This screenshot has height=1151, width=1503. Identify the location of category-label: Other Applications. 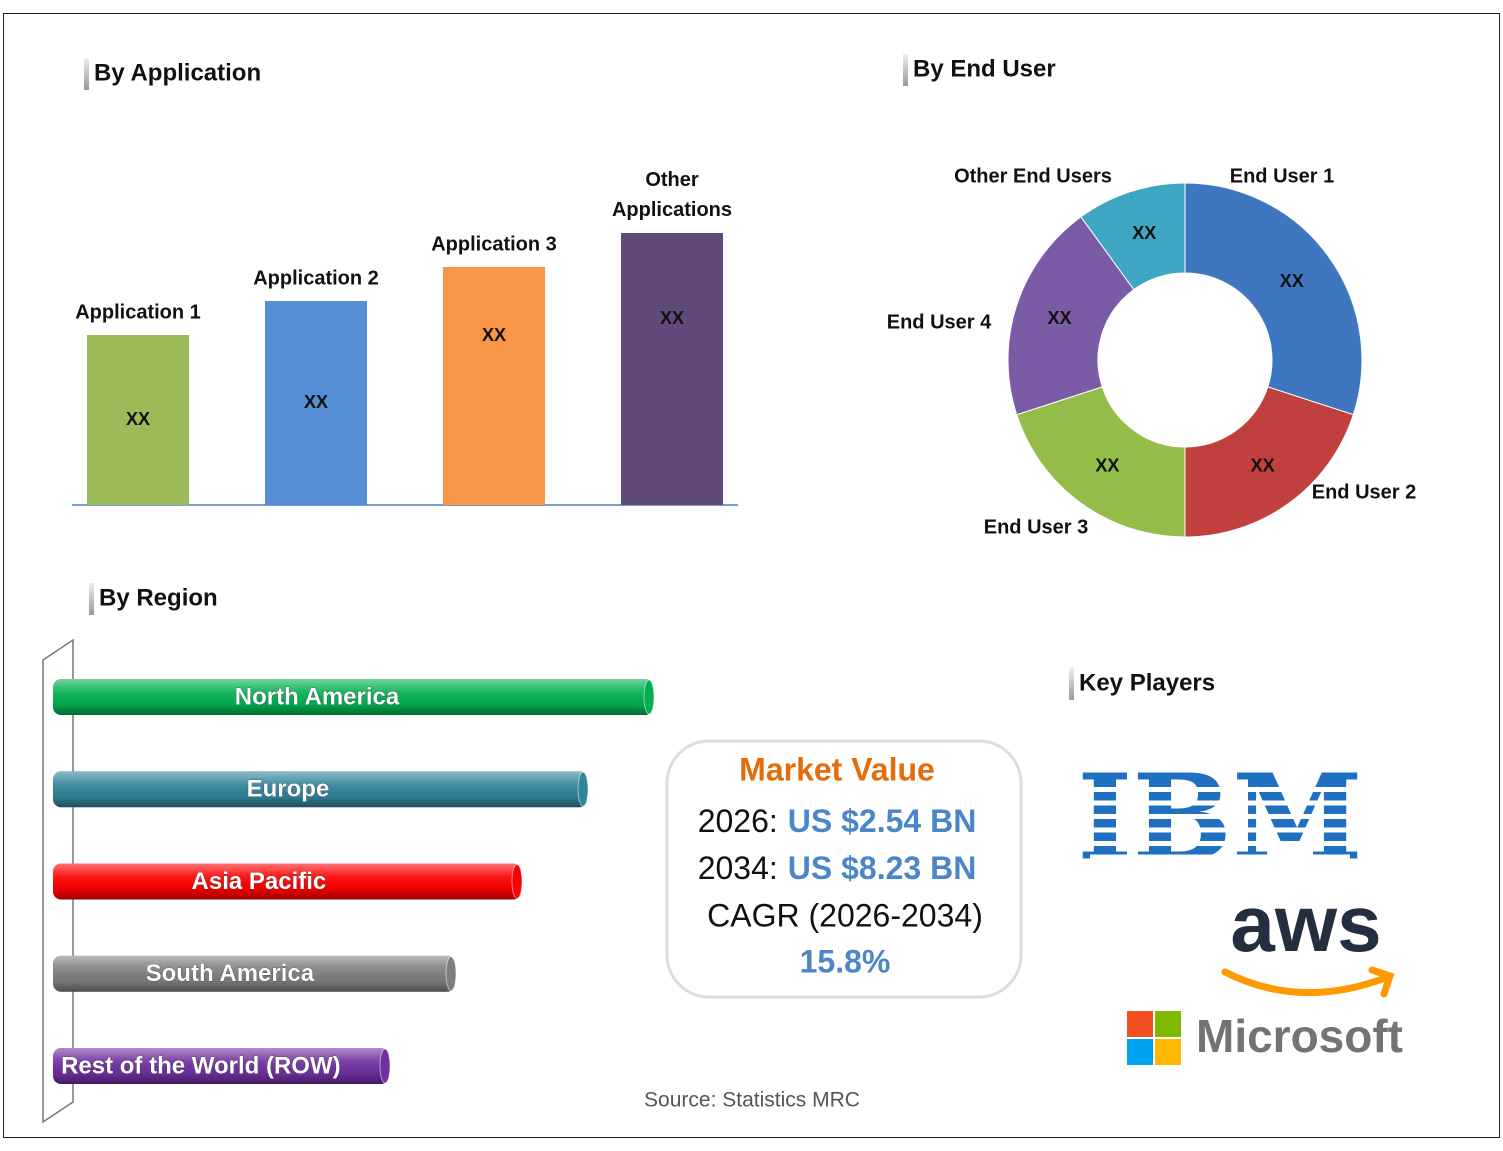
(672, 195).